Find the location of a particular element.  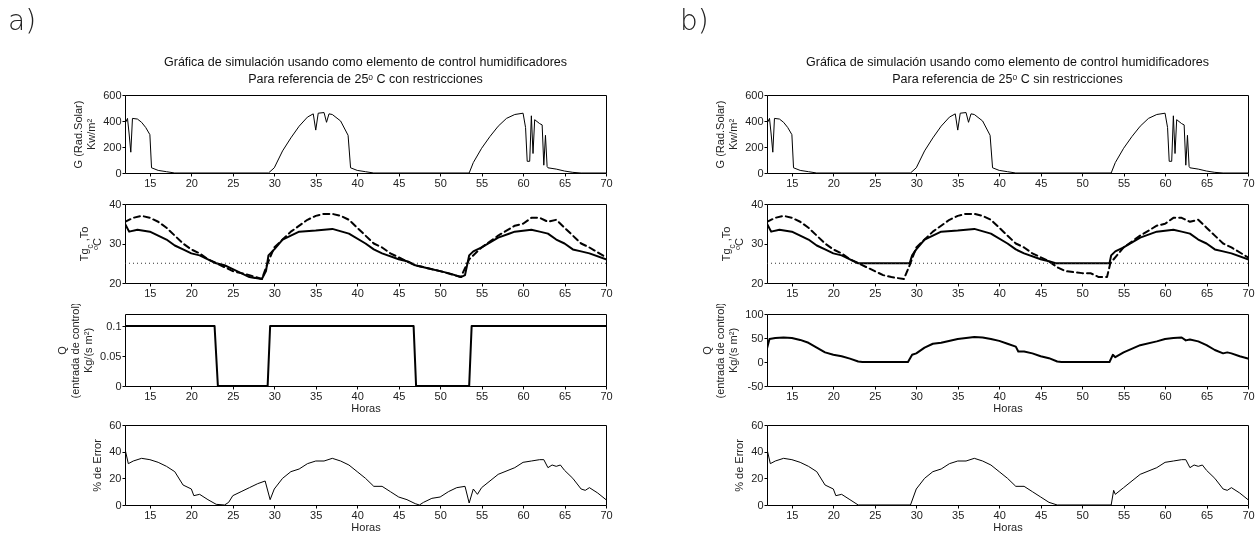

y-tick-label: 60 is located at coordinates (115, 424).